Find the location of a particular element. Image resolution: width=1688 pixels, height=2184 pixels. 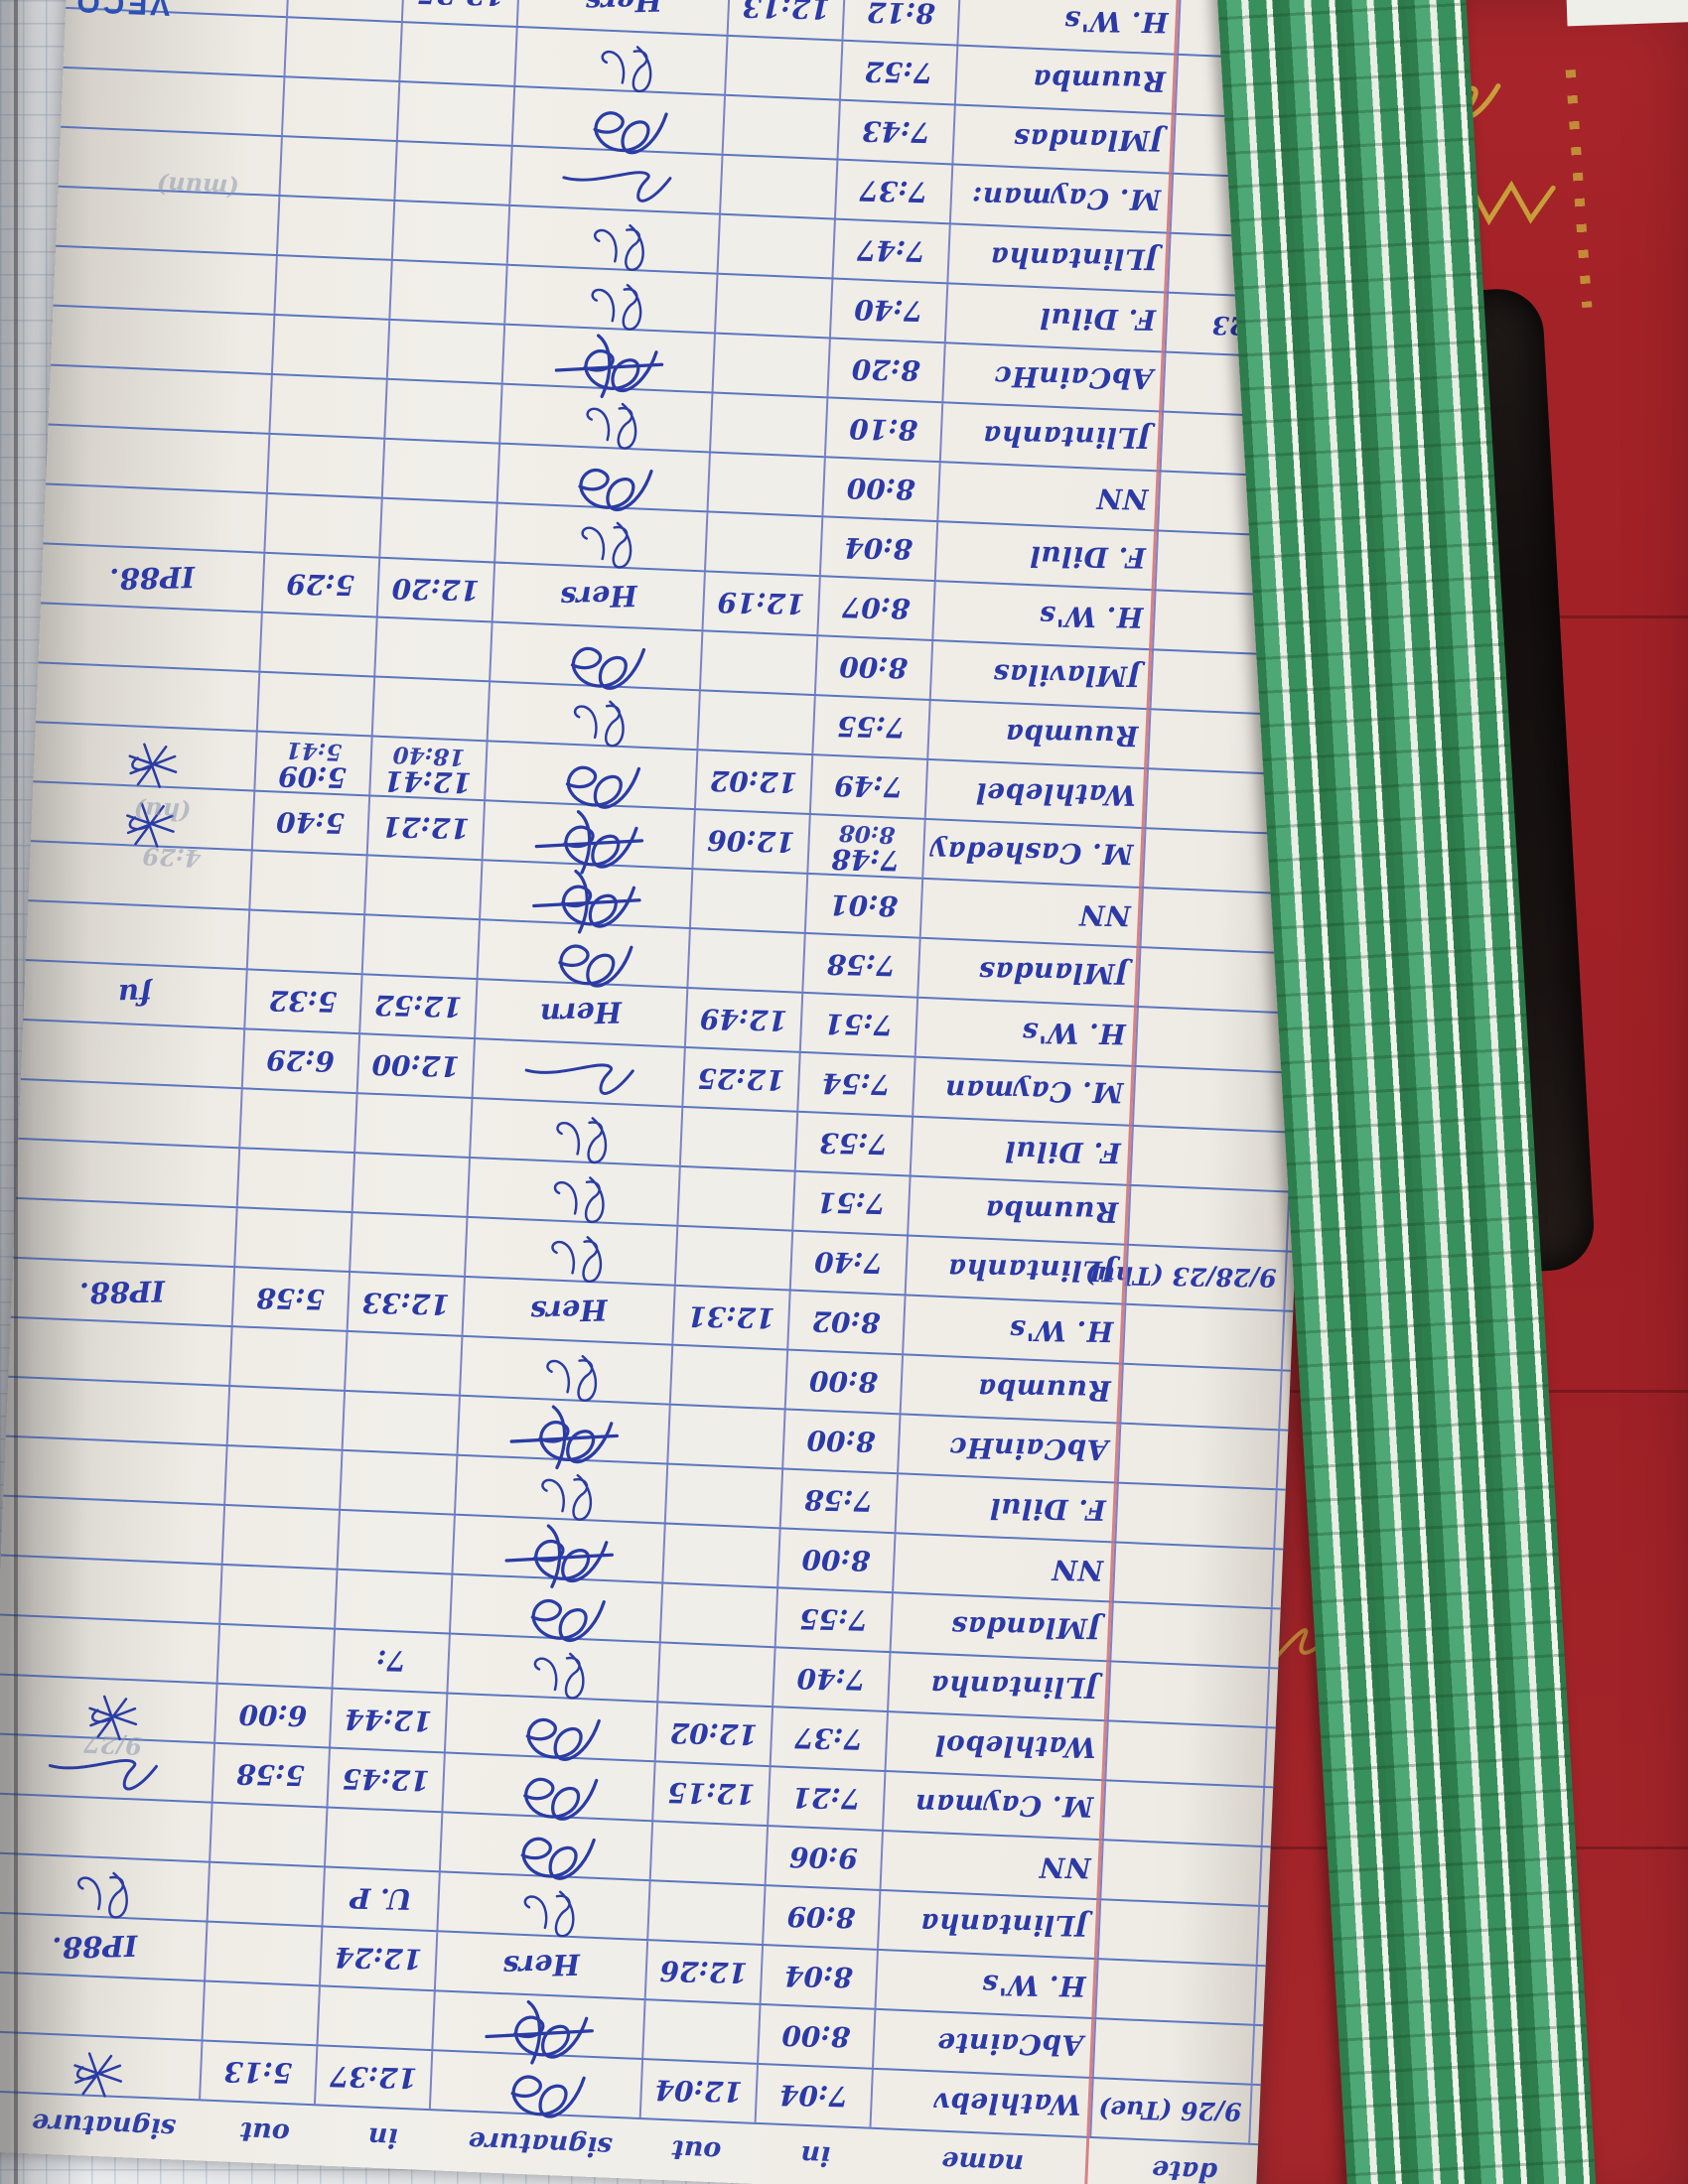

ledger-row: F. Dilul 8:04 is located at coordinates (684, 541).